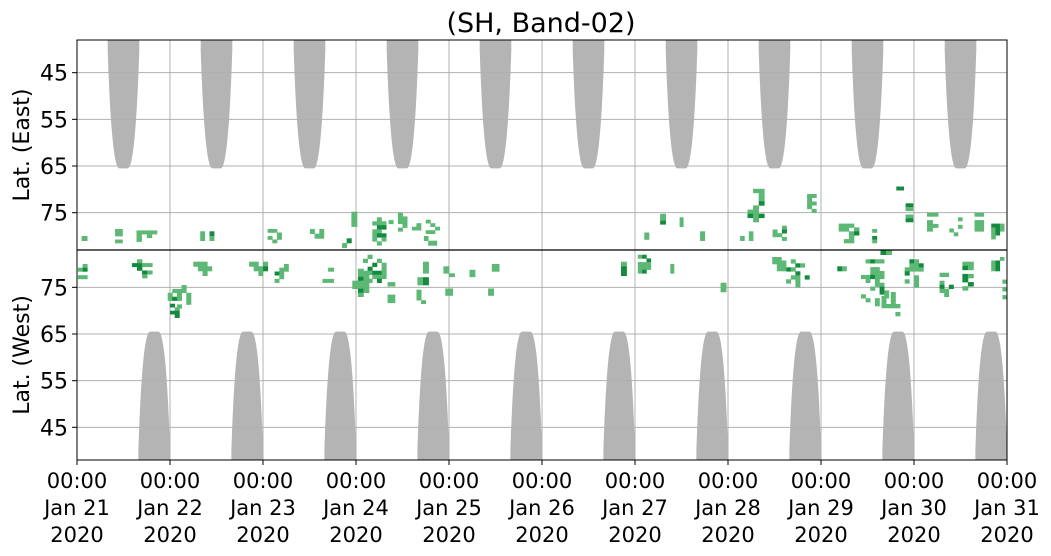  Describe the element at coordinates (913, 535) in the screenshot. I see `x-tick-label-year: 2020` at that location.